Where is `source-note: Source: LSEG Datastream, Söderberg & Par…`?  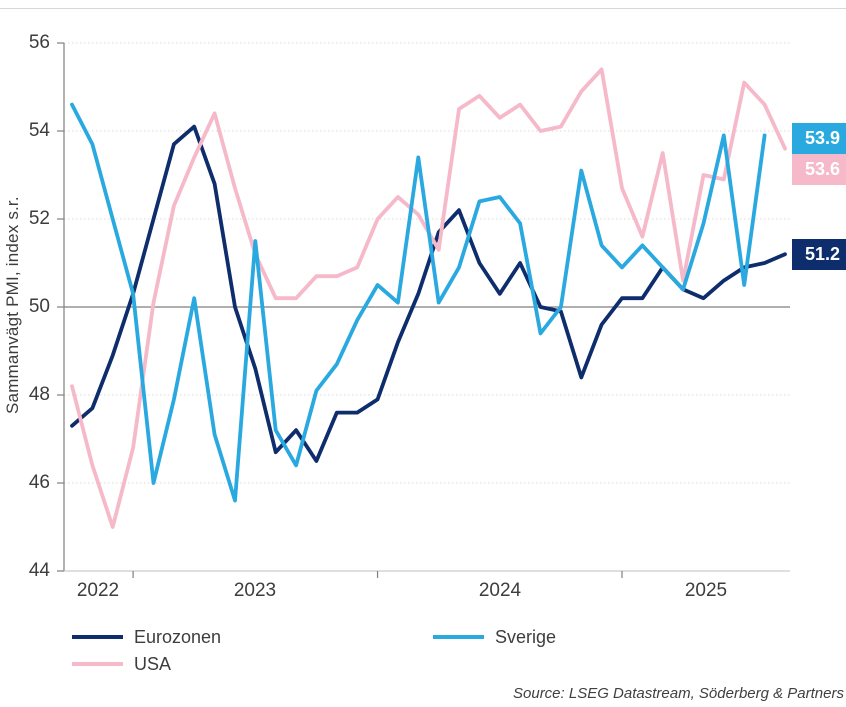 source-note: Source: LSEG Datastream, Söderberg & Par… is located at coordinates (678, 693).